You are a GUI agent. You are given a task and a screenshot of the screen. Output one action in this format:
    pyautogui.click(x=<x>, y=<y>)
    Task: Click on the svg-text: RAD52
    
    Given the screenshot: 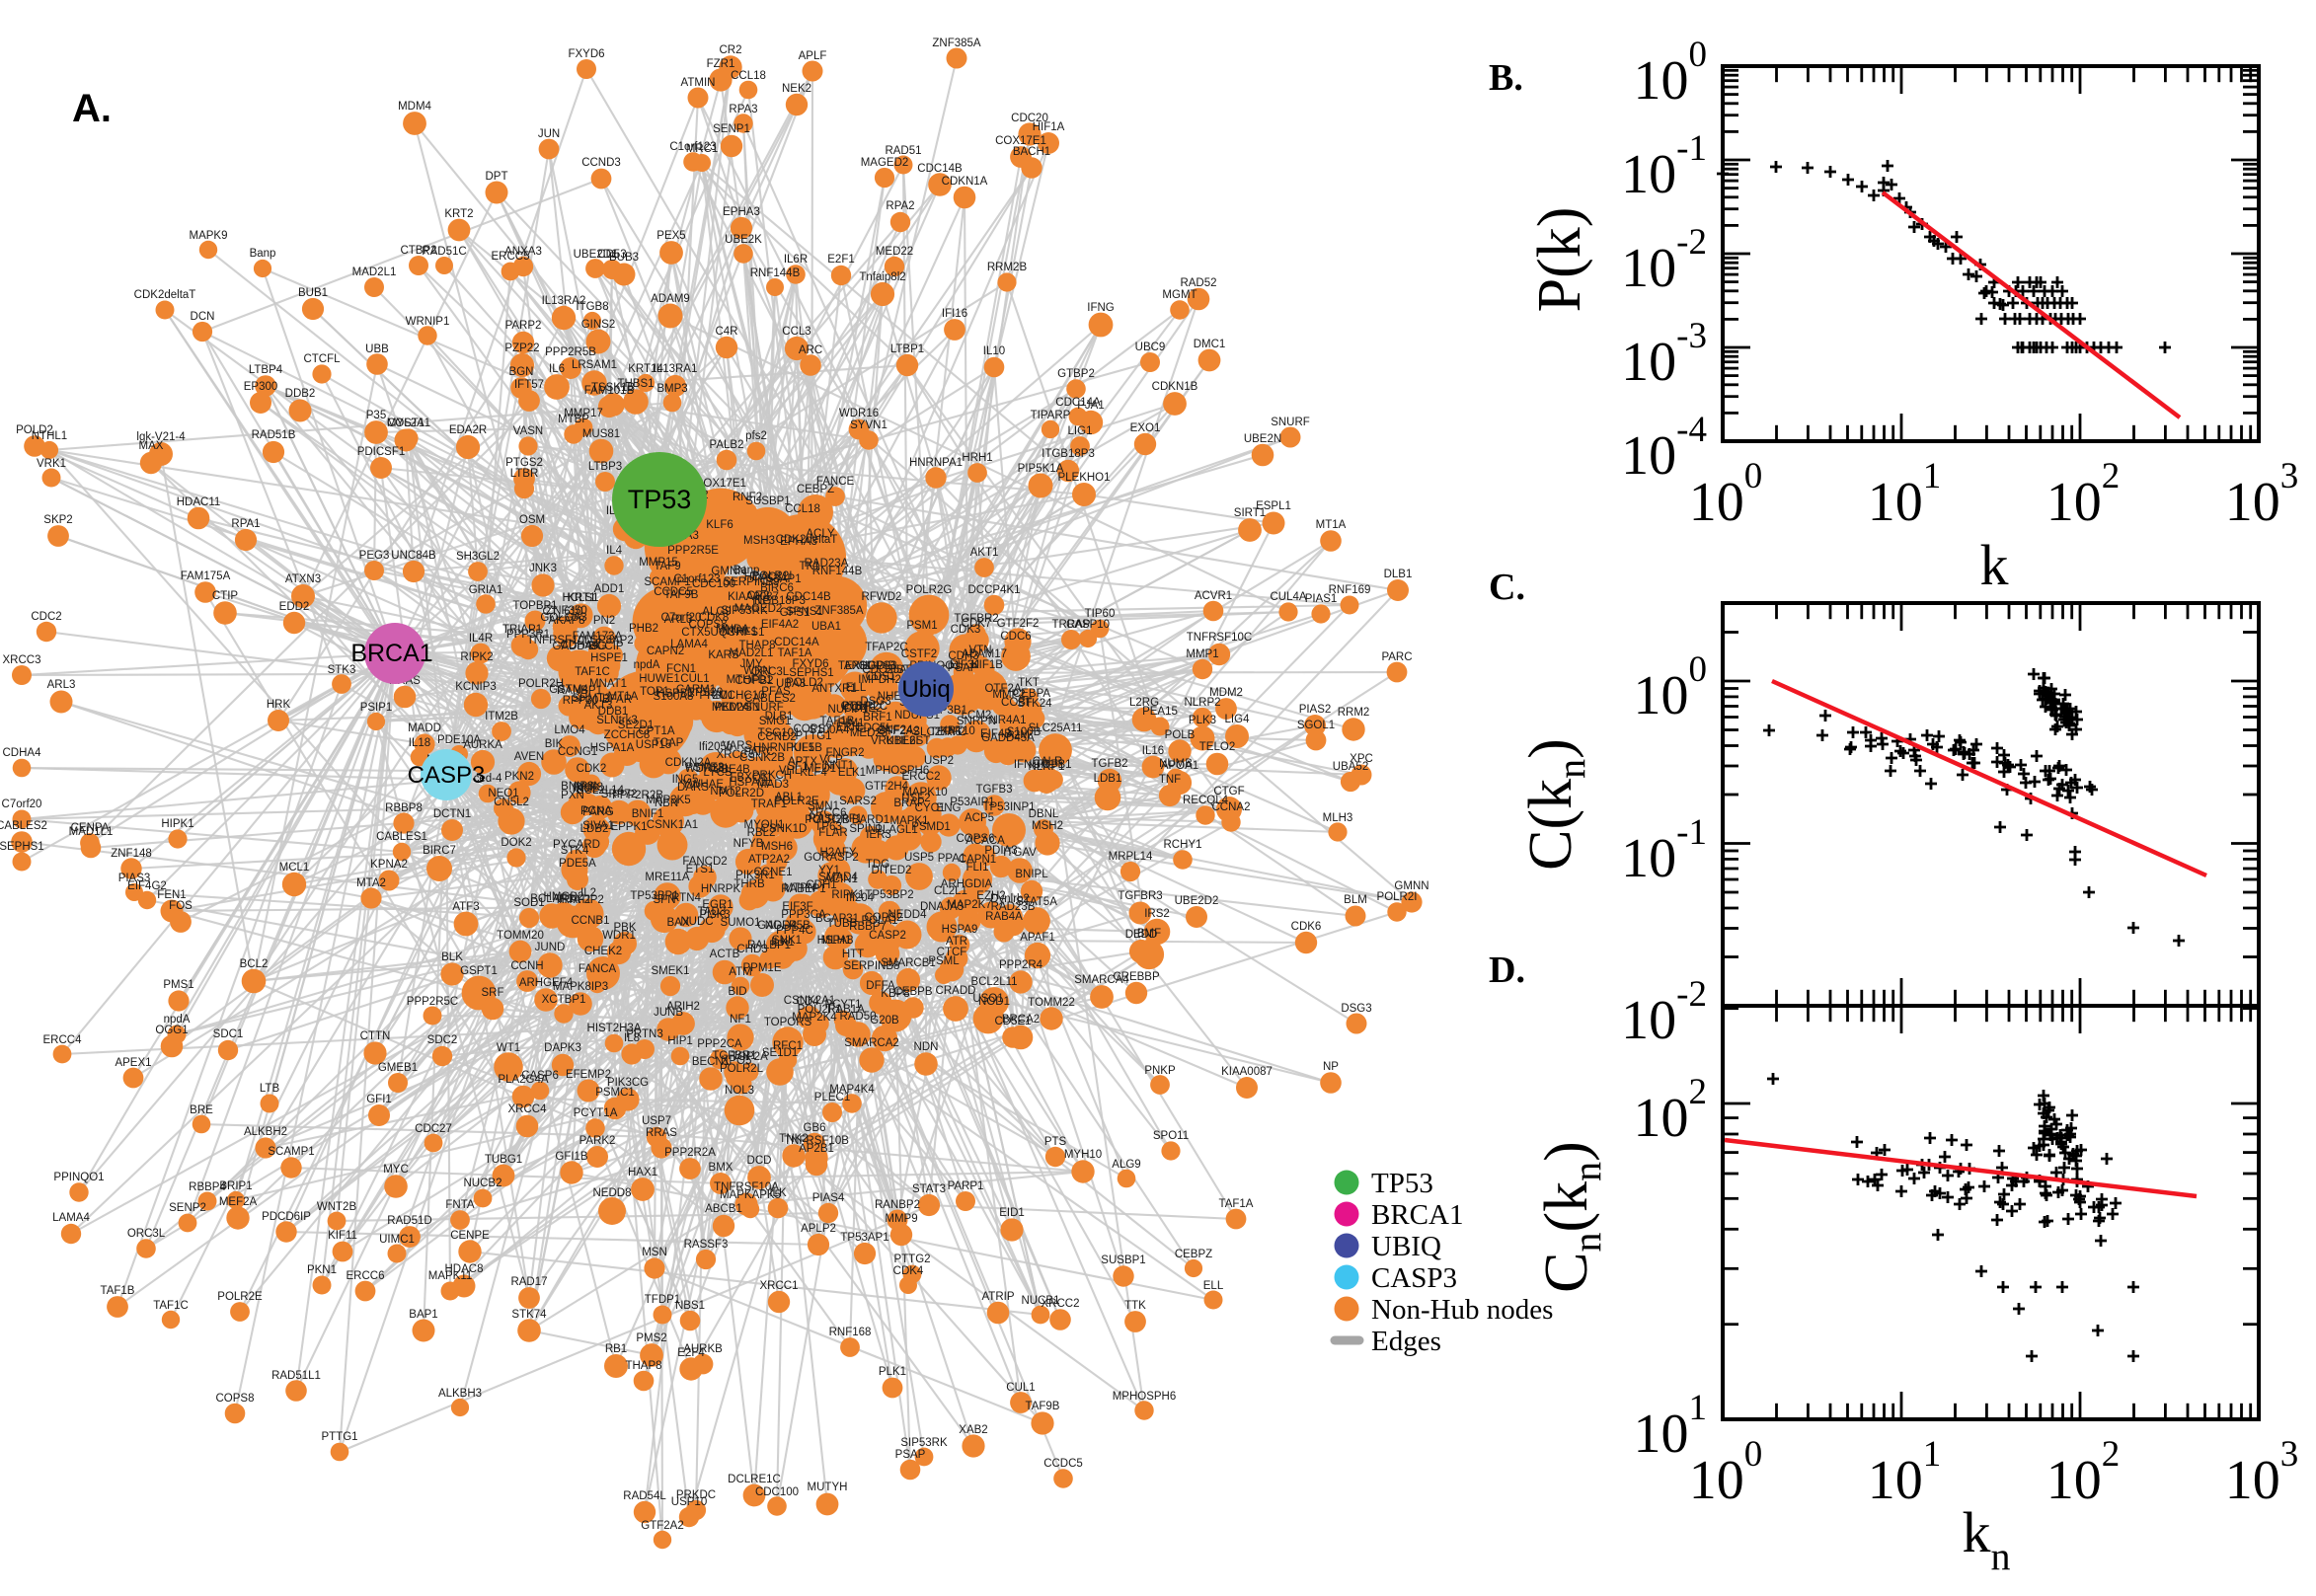 What is the action you would take?
    pyautogui.click(x=1198, y=283)
    